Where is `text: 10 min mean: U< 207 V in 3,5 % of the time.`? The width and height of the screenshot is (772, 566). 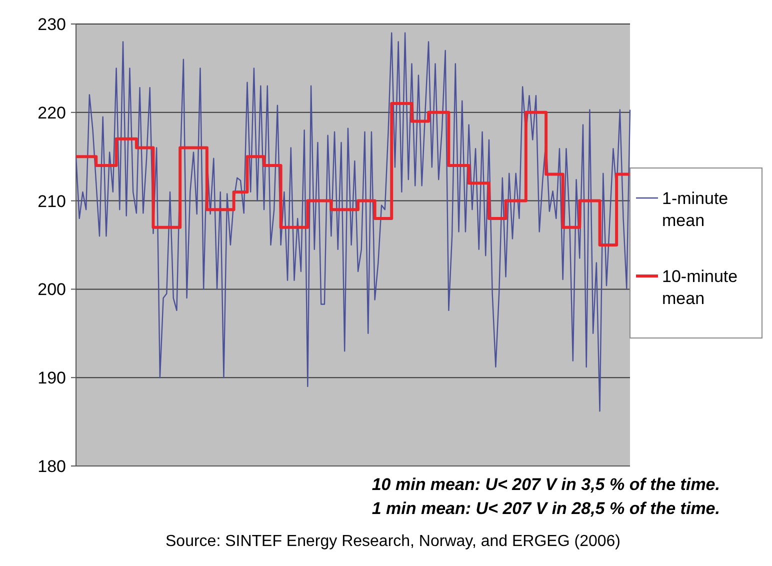
text: 10 min mean: U< 207 V in 3,5 % of the time. is located at coordinates (546, 484).